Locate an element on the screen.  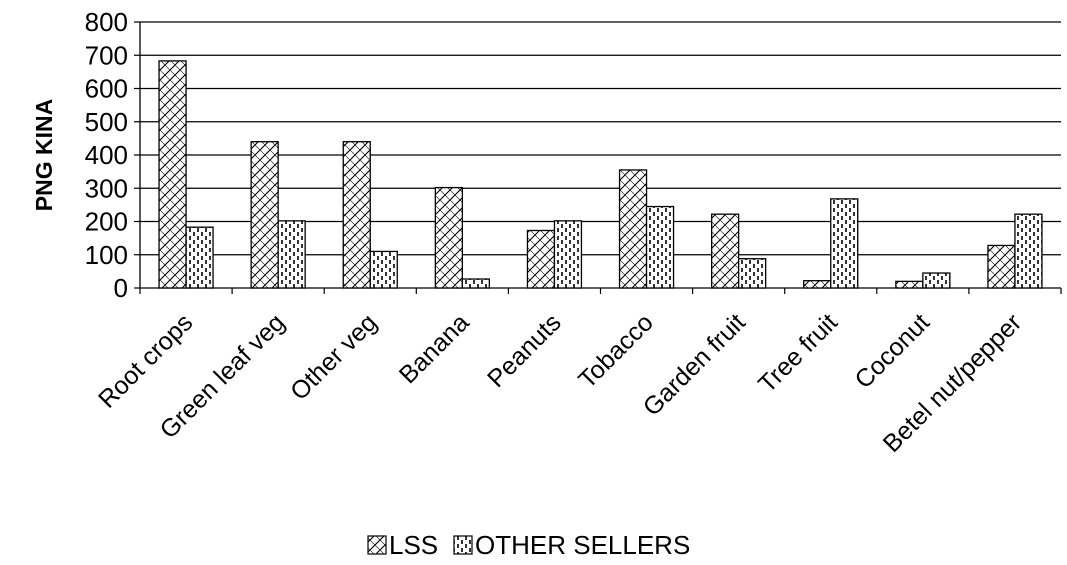
y-tick-label: 600 is located at coordinates (106, 89).